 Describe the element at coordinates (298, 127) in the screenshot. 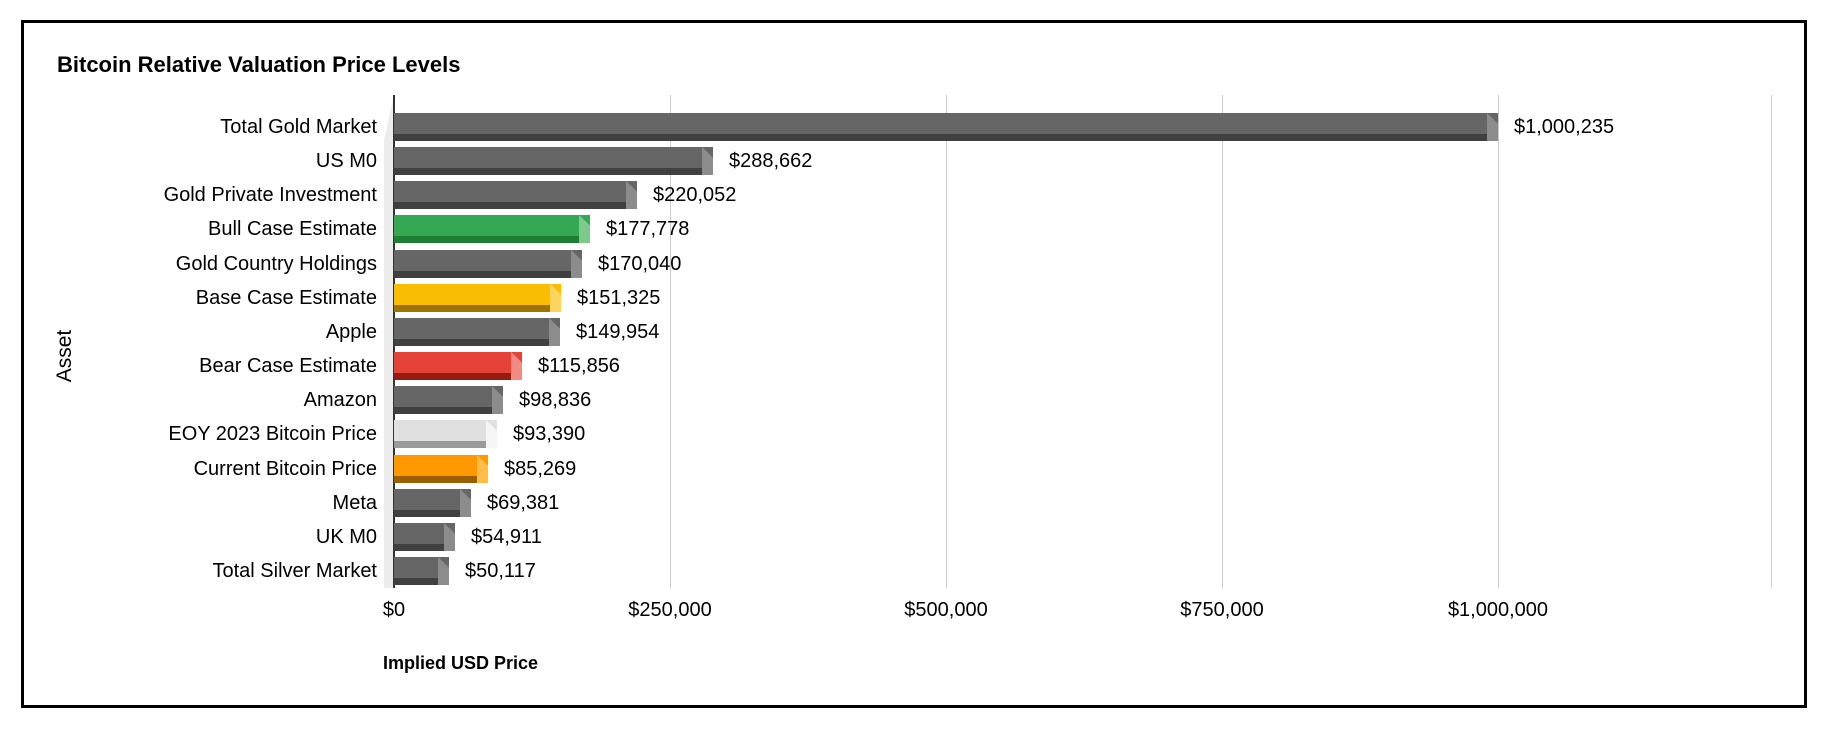

I see `category-label-total-gold-market: Total Gold Market` at that location.